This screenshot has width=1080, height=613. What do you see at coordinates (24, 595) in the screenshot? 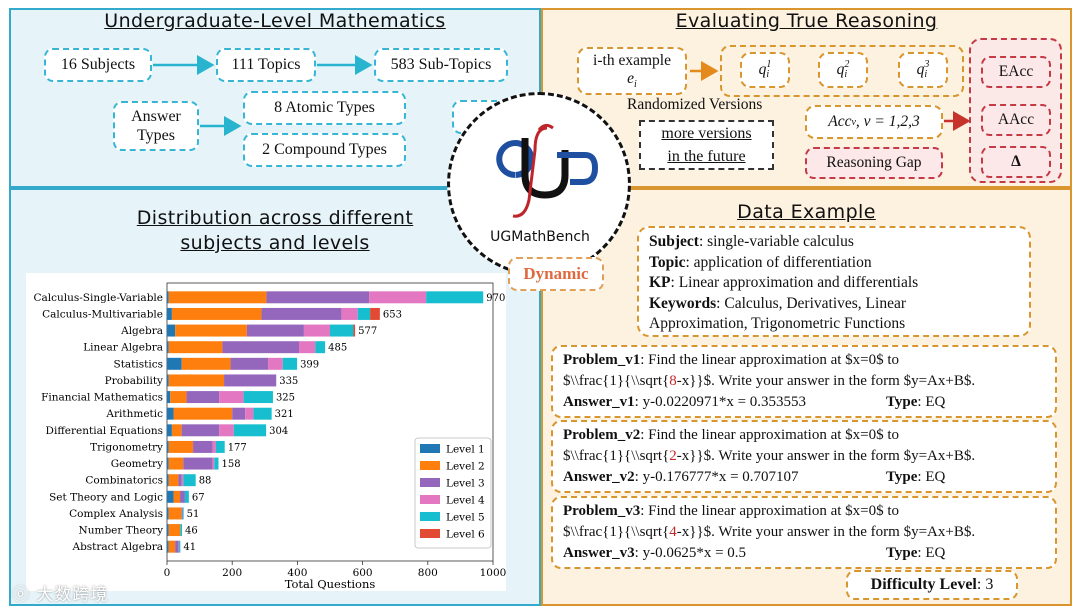
I see `watermark-icon: ⓞ` at bounding box center [24, 595].